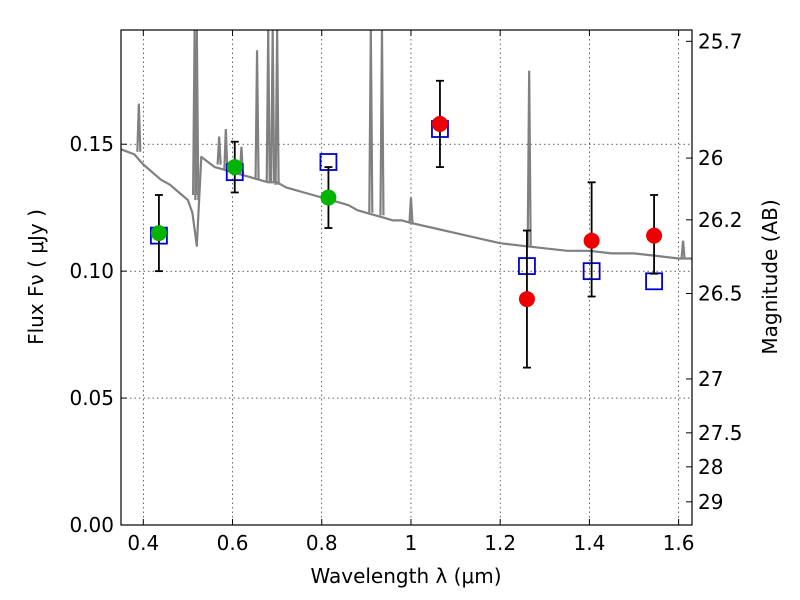 The width and height of the screenshot is (800, 600). What do you see at coordinates (91, 271) in the screenshot?
I see `y-tick-label: 0.10` at bounding box center [91, 271].